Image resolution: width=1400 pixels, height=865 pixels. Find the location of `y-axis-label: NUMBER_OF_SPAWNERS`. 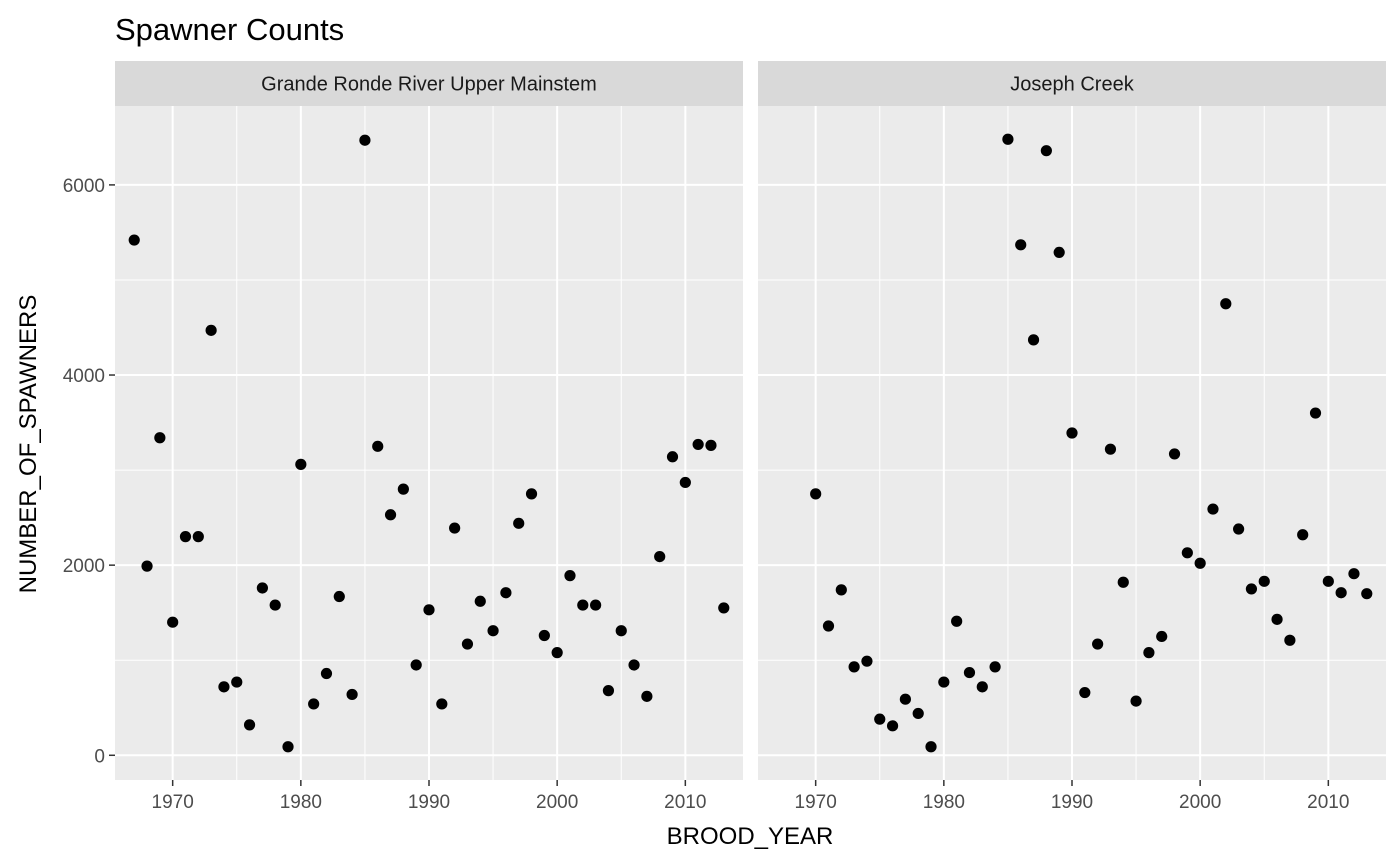

y-axis-label: NUMBER_OF_SPAWNERS is located at coordinates (28, 444).